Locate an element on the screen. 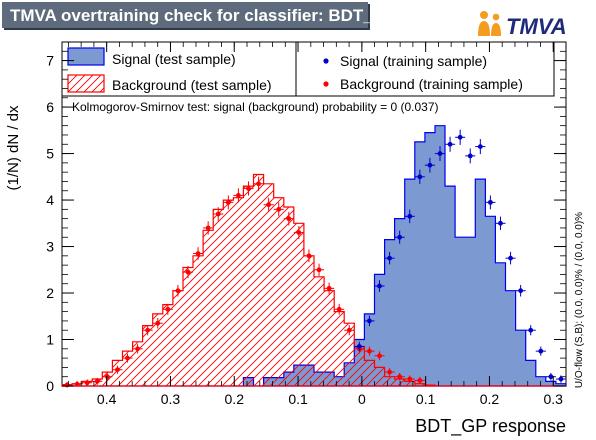  y-tick-label: 6 is located at coordinates (50, 107).